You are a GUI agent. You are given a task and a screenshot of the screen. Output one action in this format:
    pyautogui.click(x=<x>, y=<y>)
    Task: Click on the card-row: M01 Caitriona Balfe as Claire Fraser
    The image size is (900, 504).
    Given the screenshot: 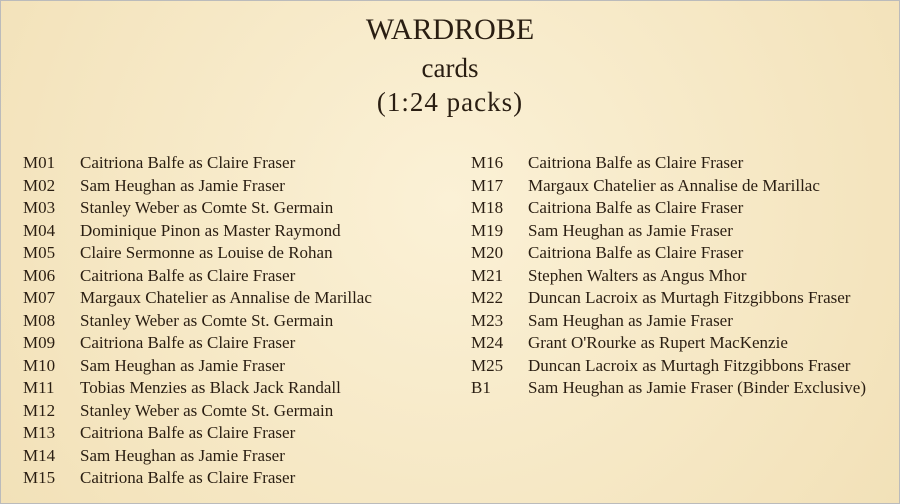 What is the action you would take?
    pyautogui.click(x=197, y=164)
    